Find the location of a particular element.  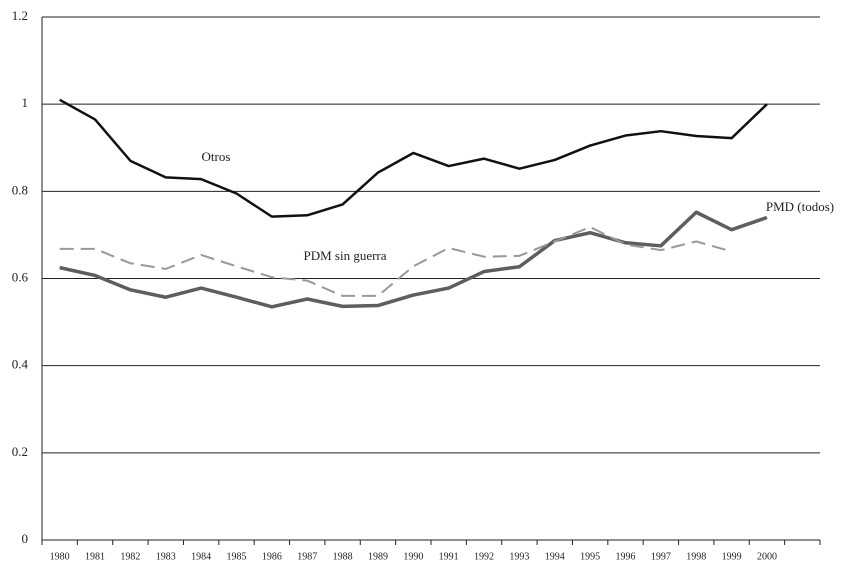

x-tick-label: 1980 is located at coordinates (60, 556).